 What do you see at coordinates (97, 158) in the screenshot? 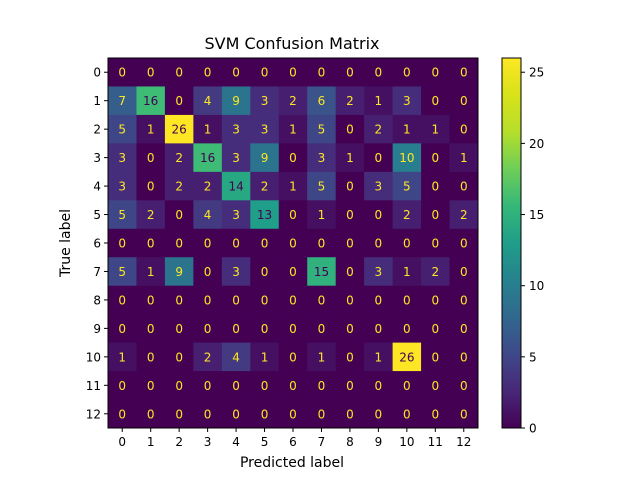
I see `y-tick-label: 3` at bounding box center [97, 158].